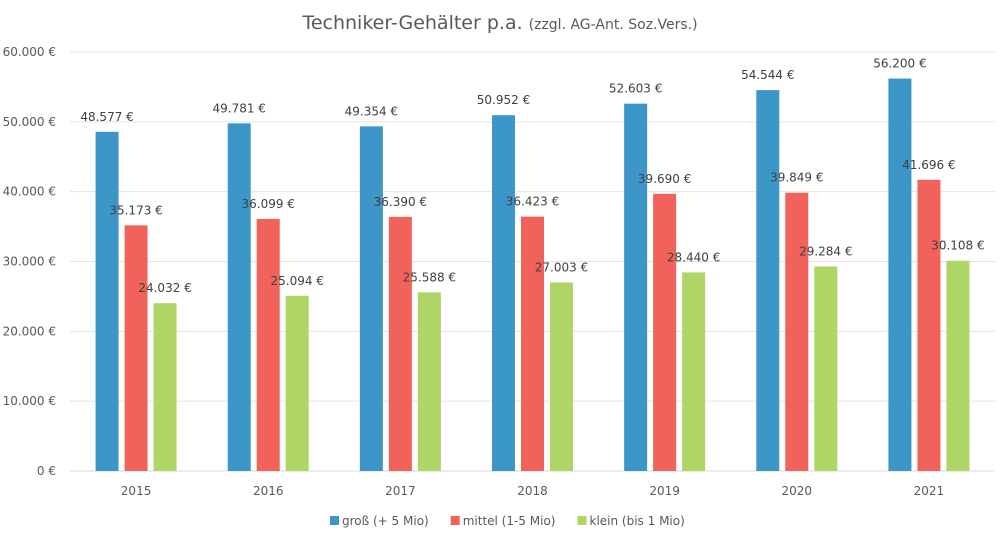 Image resolution: width=1000 pixels, height=533 pixels. What do you see at coordinates (613, 25) in the screenshot?
I see `chart-subtitle: (zzgl. AG-Ant. Soz.Vers.)` at bounding box center [613, 25].